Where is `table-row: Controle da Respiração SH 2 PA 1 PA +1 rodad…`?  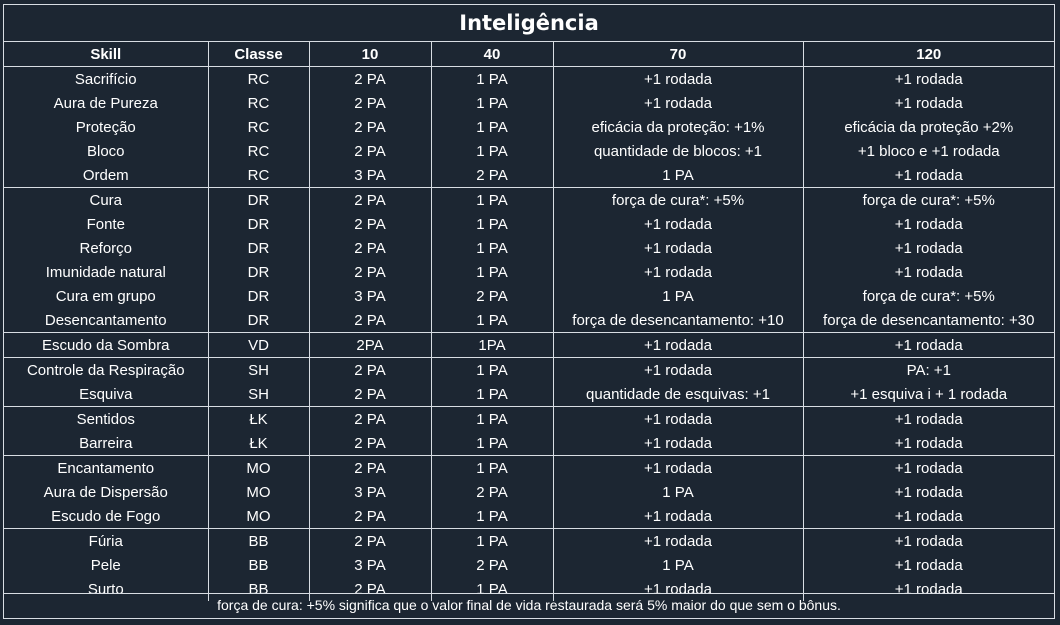 table-row: Controle da Respiração SH 2 PA 1 PA +1 rodad… is located at coordinates (529, 369).